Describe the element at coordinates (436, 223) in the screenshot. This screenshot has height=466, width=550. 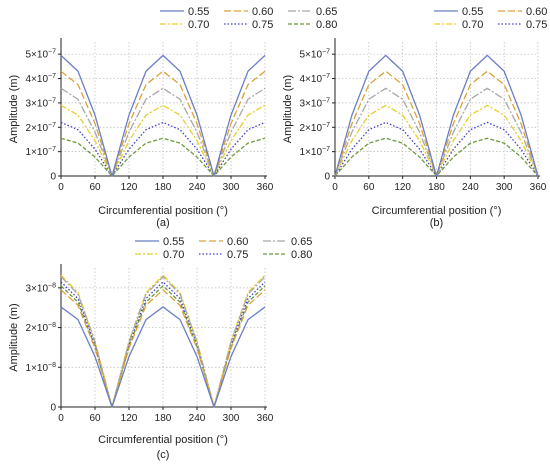
I see `panel-label: (b)` at that location.